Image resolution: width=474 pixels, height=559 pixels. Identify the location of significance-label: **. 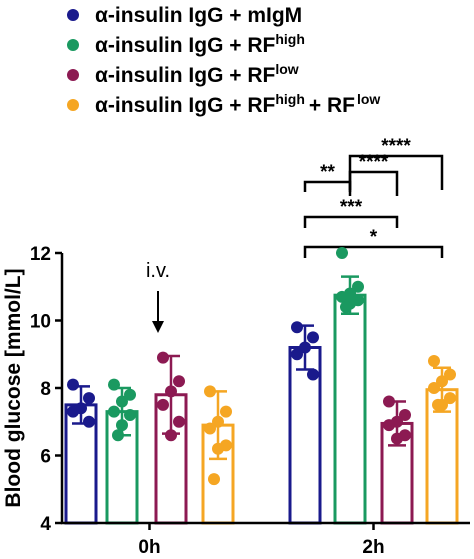
(327, 172).